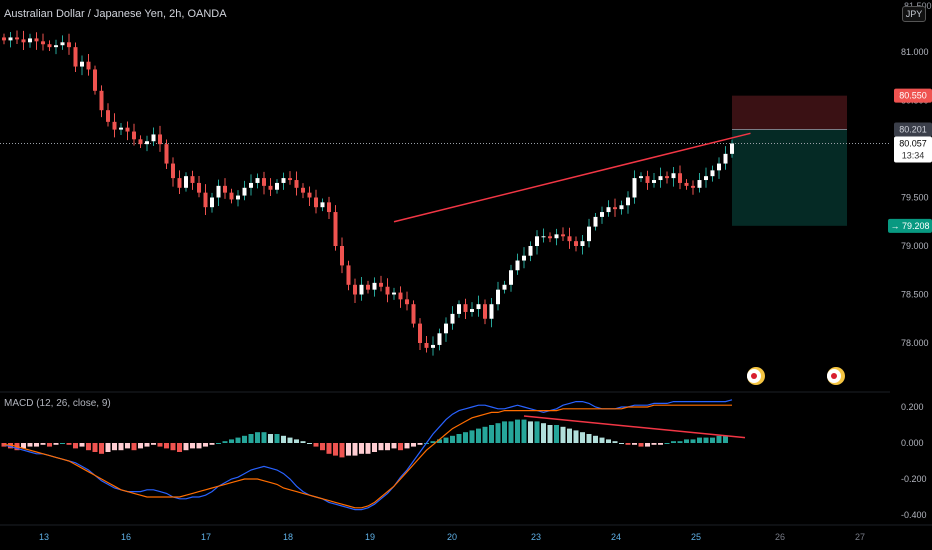 This screenshot has height=550, width=932. I want to click on price-axis-tick: 78.000, so click(915, 343).